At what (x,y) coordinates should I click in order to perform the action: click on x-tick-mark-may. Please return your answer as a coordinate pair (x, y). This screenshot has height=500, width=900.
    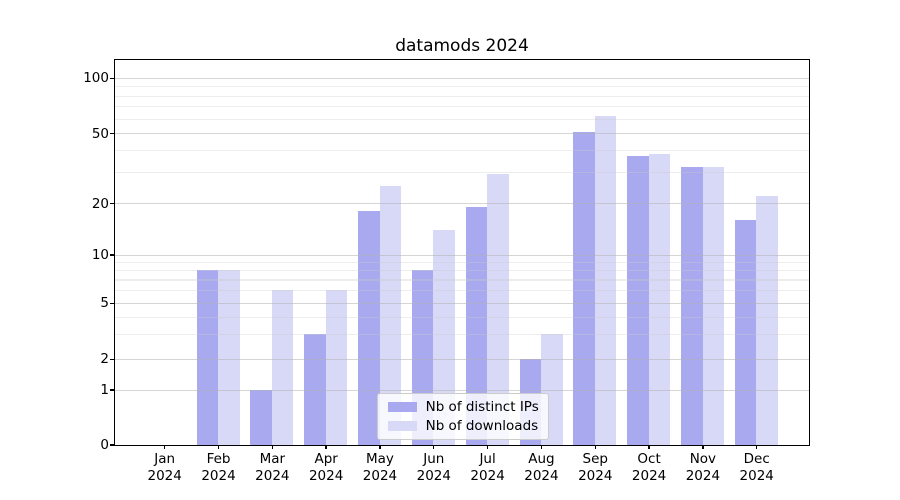
    Looking at the image, I should click on (380, 447).